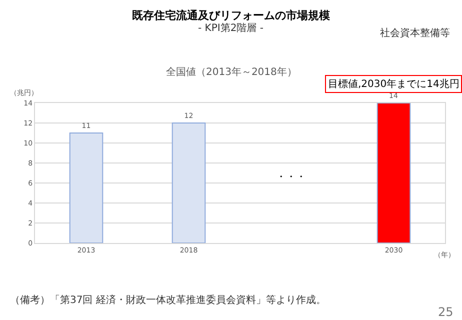  I want to click on text: （備考）「第37回 経済・財政一体改革推進委員会資料」等より作成。, so click(168, 300).